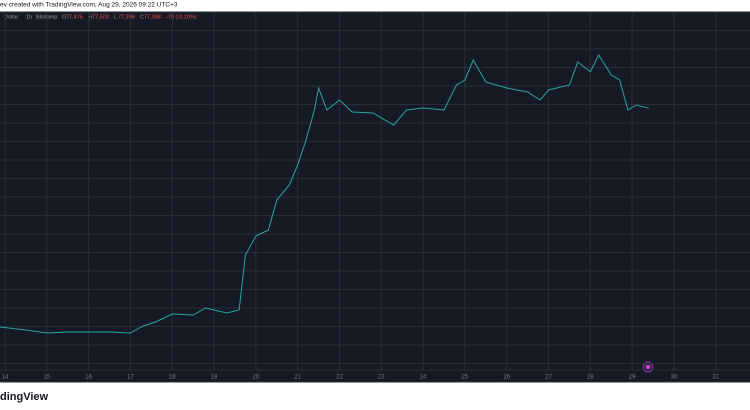 Image resolution: width=750 pixels, height=410 pixels. What do you see at coordinates (11, 17) in the screenshot?
I see `symbol: Dollar` at bounding box center [11, 17].